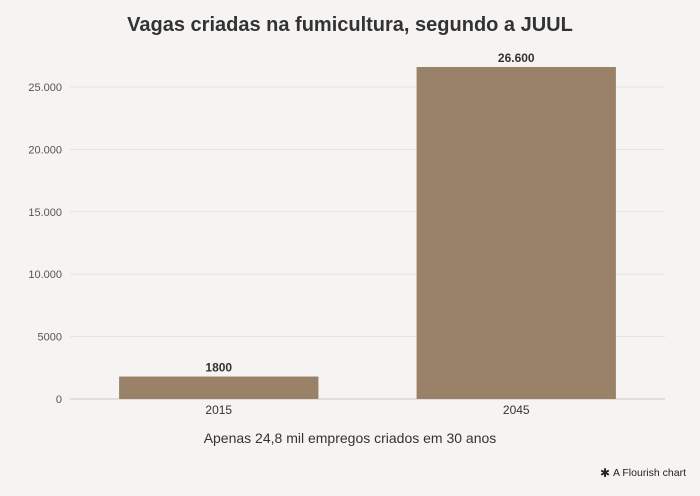 This screenshot has height=496, width=700. Describe the element at coordinates (605, 473) in the screenshot. I see `flourish-icon: ✱` at that location.